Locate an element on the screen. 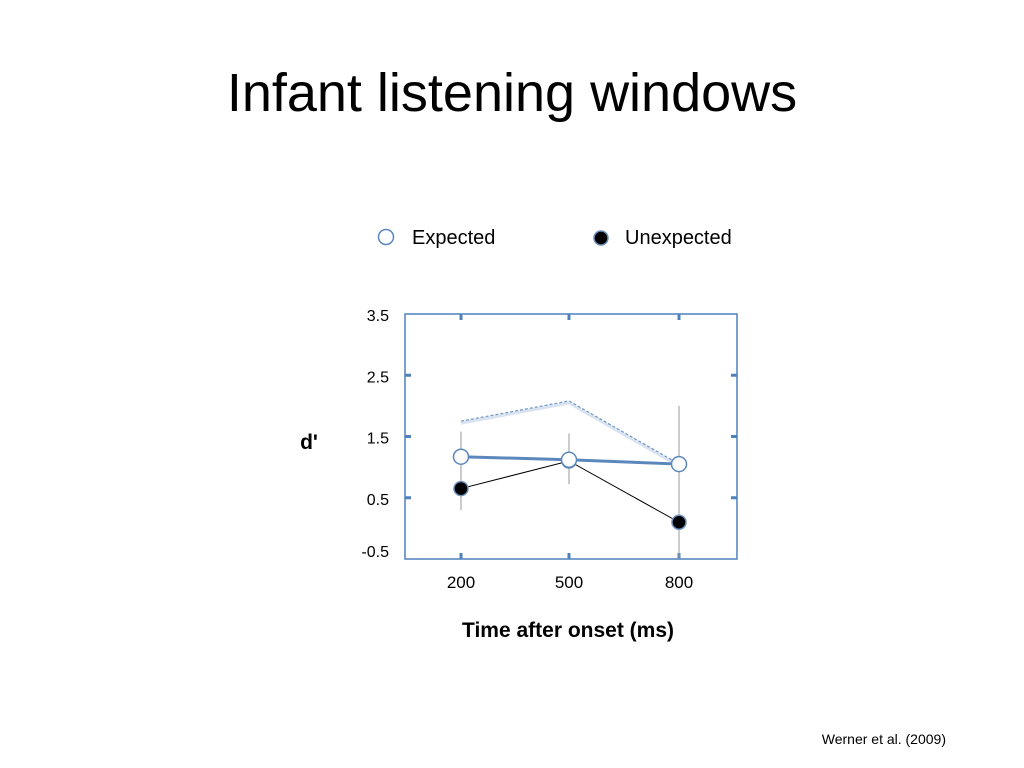 The width and height of the screenshot is (1024, 768). dashed-series-shadow is located at coordinates (570, 434).